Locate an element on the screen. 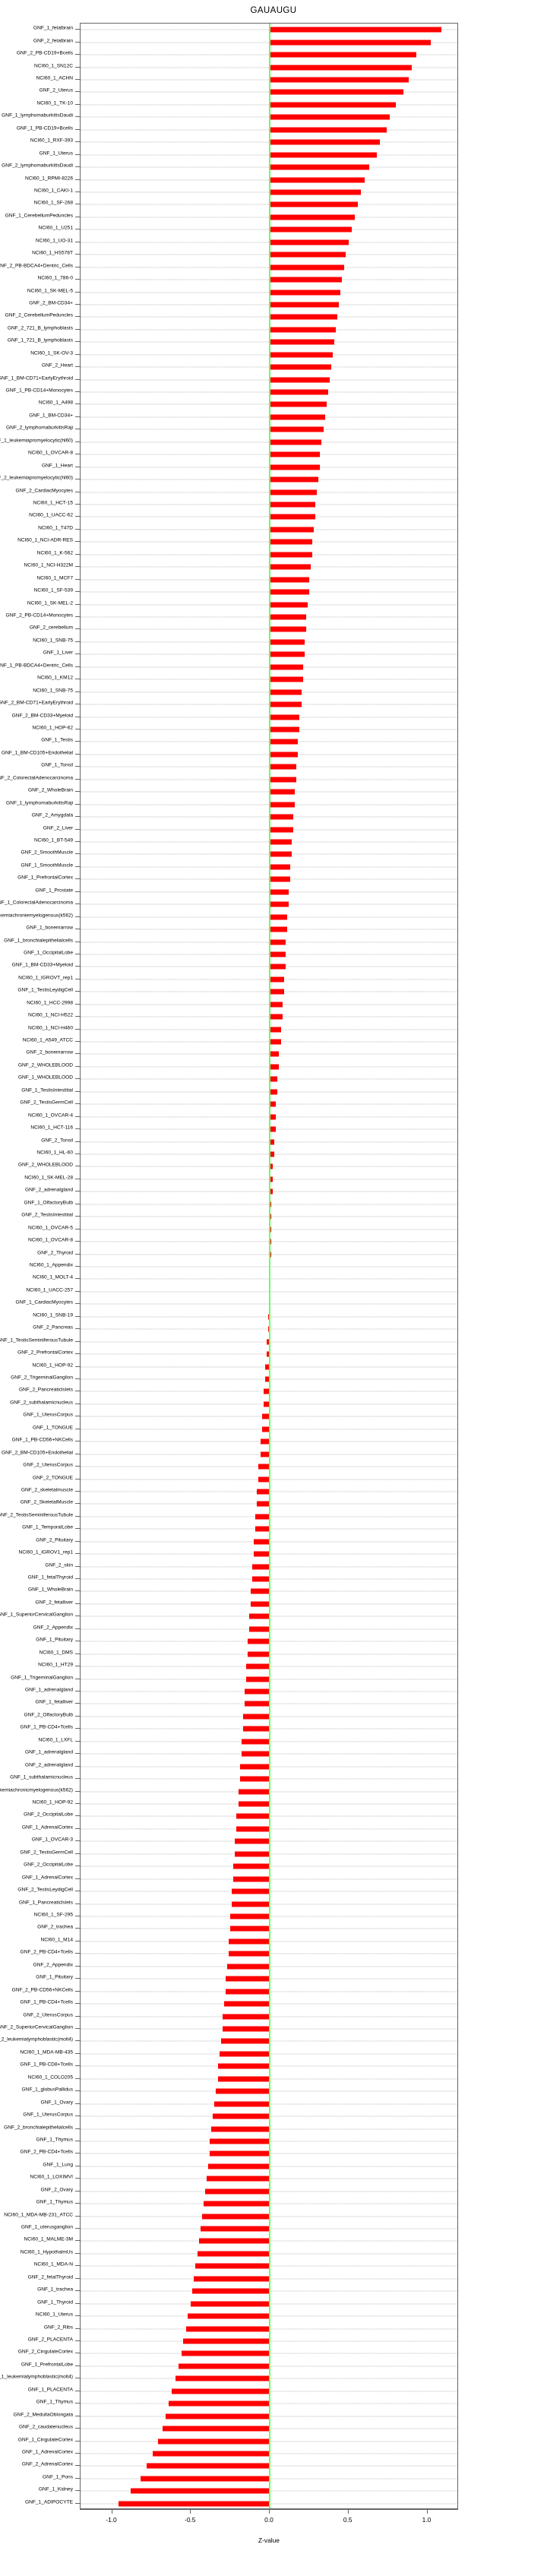 Image resolution: width=547 pixels, height=2576 pixels. y-axis-label: NCI60_1_TK-10 is located at coordinates (54, 103).